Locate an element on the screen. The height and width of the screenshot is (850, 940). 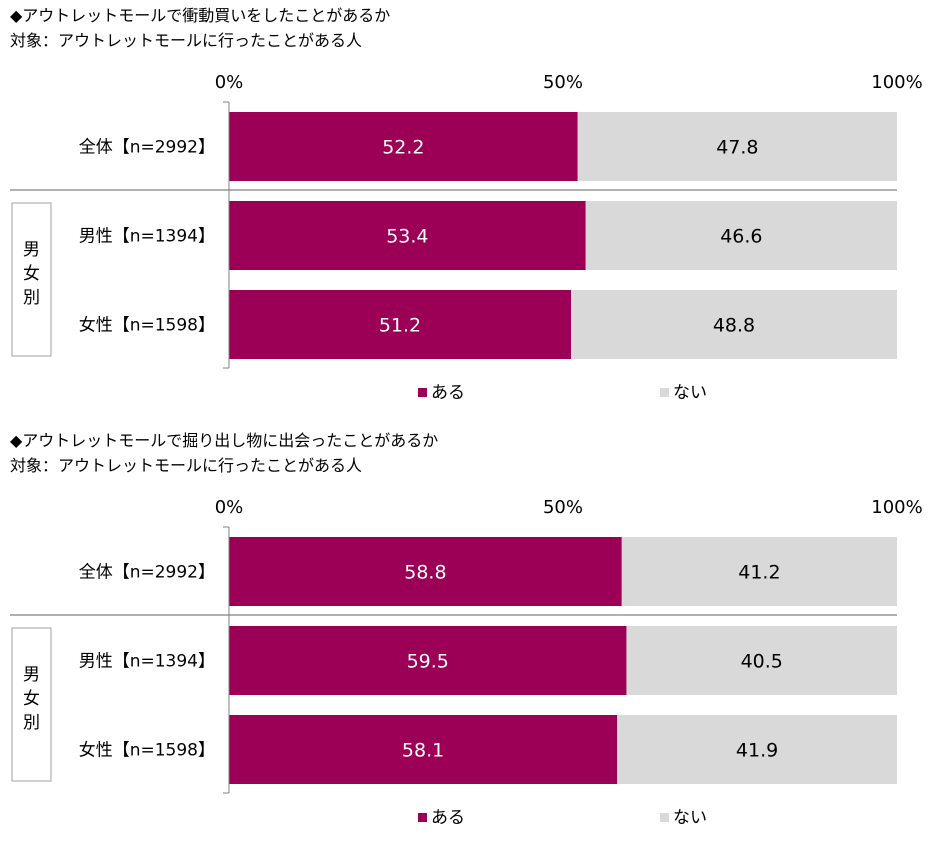
data-label: 47.8 is located at coordinates (737, 148).